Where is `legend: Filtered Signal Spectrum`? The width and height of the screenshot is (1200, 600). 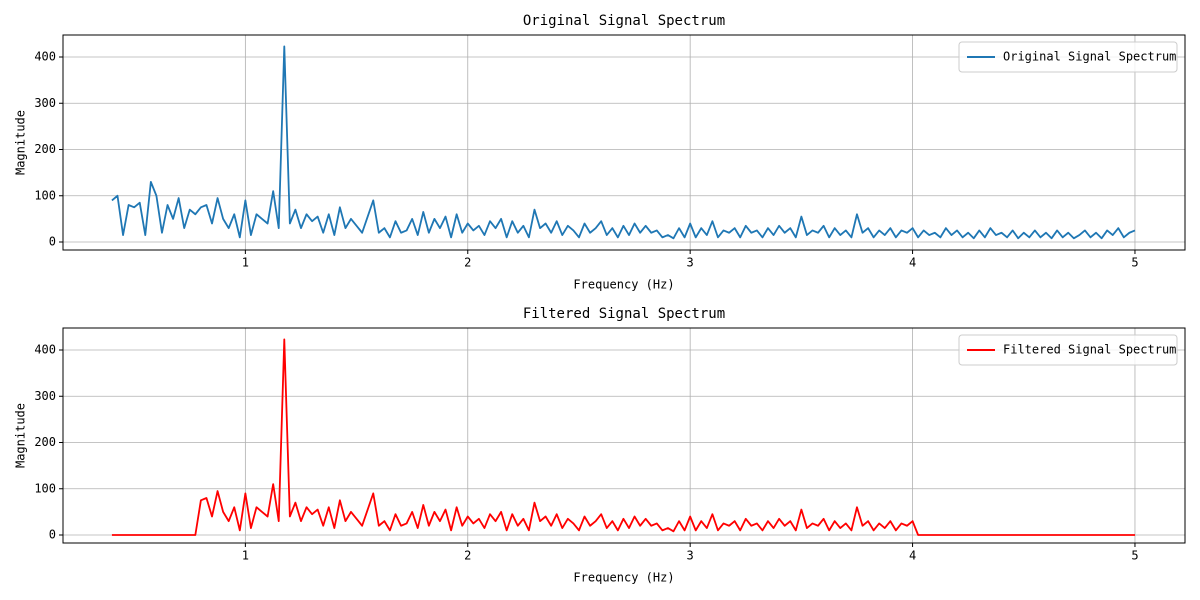
legend: Filtered Signal Spectrum is located at coordinates (1068, 350).